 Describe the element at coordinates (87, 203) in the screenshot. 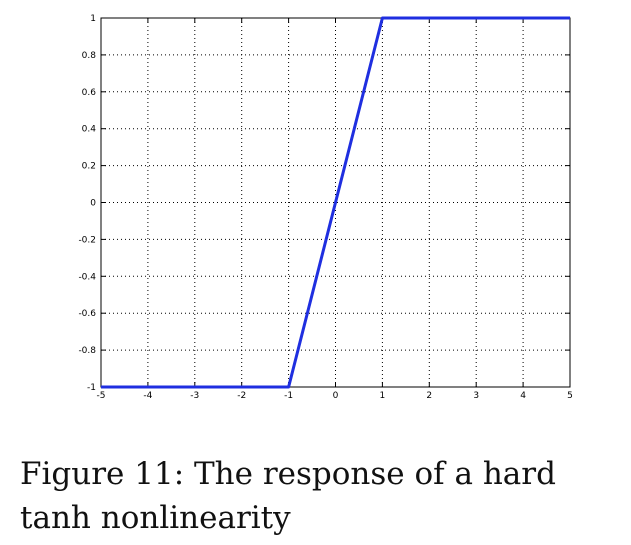

I see `y-tick-labels: -1 -0.8 -0.6 -0.4 -0.2 0 0.2 0.4 0.6 0.8 1` at that location.